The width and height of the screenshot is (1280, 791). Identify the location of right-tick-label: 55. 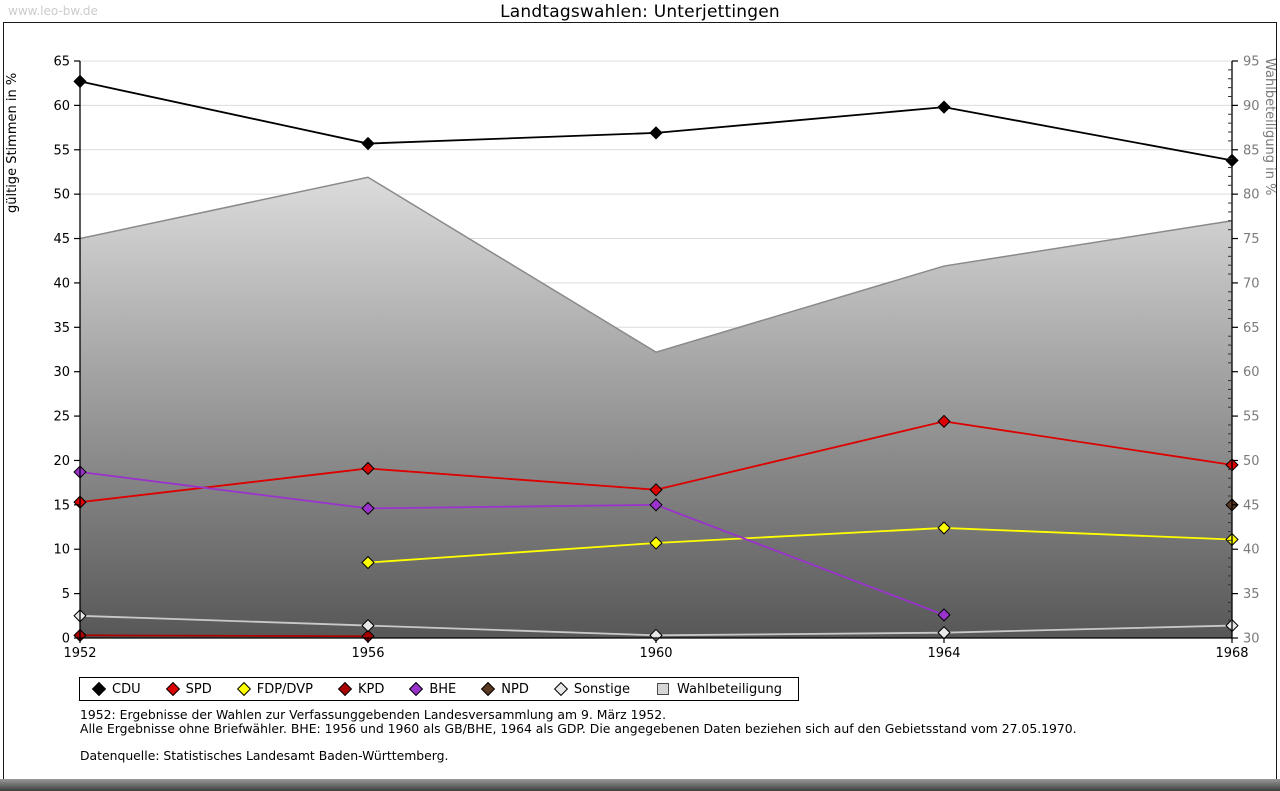
(1251, 417).